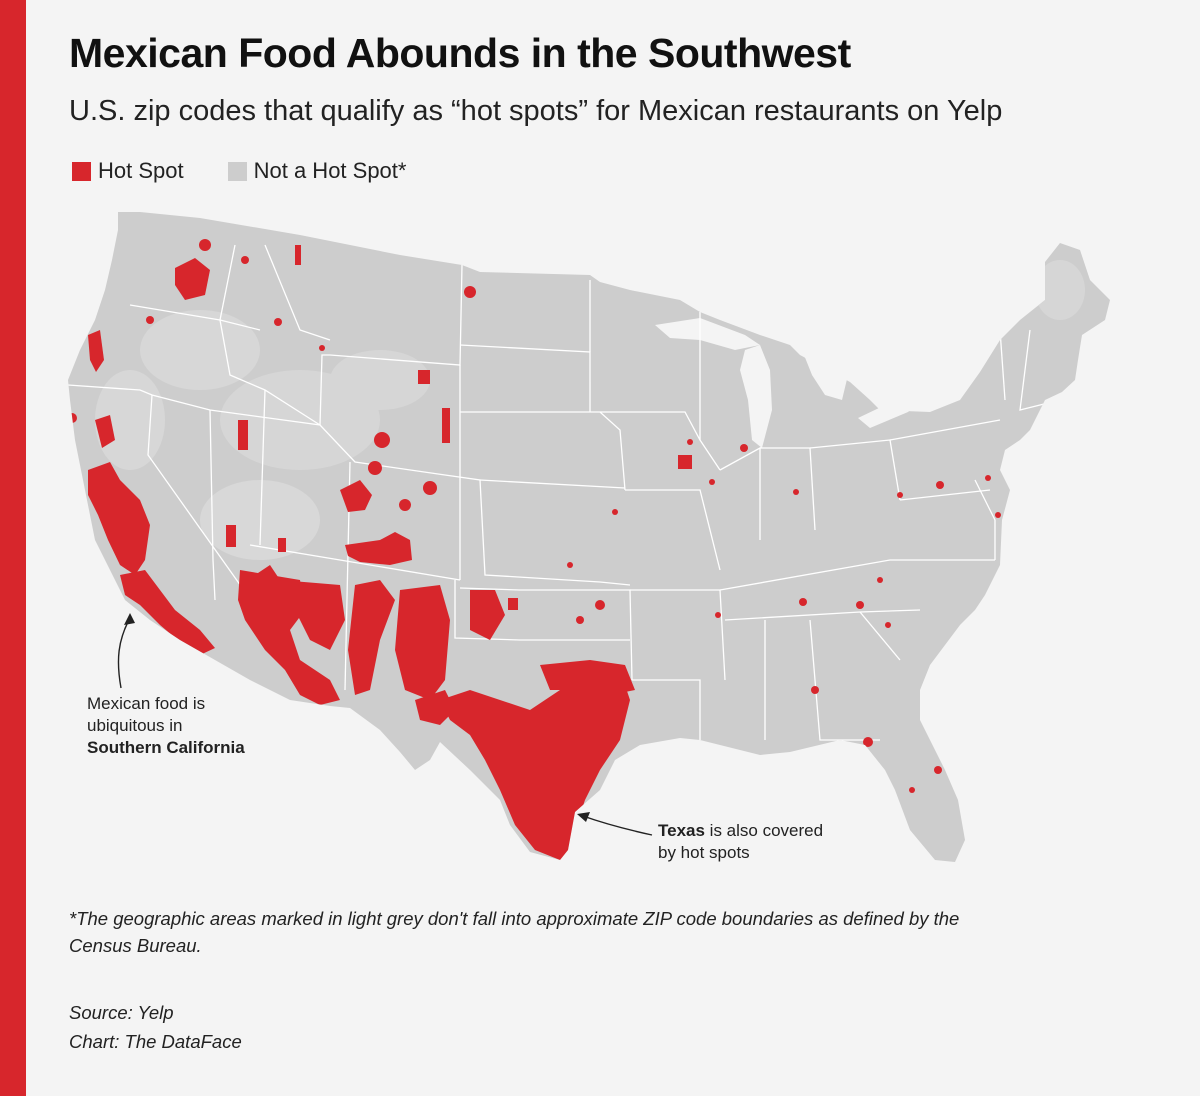 Image resolution: width=1200 pixels, height=1096 pixels. I want to click on chart-title: Mexican Food Abounds in the Southwest, so click(460, 53).